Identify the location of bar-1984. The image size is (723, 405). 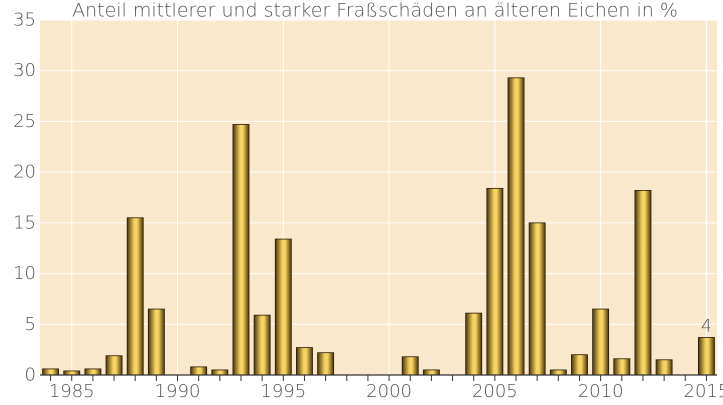
(51, 372).